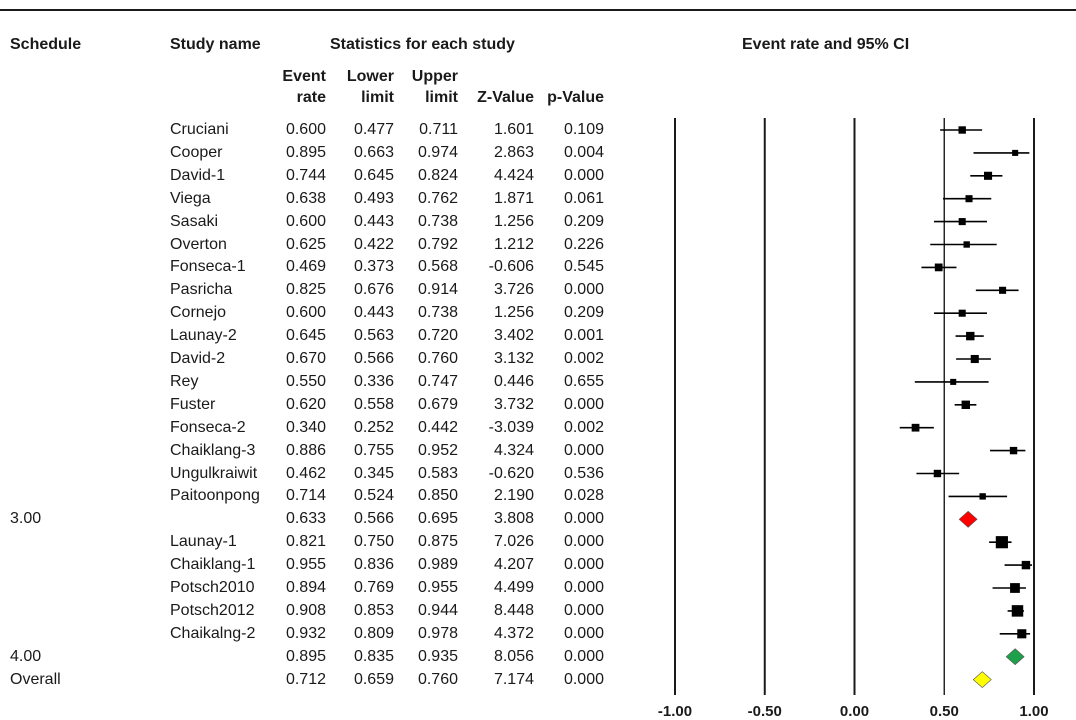  Describe the element at coordinates (305, 473) in the screenshot. I see `event-rate-cell: 0.462` at that location.